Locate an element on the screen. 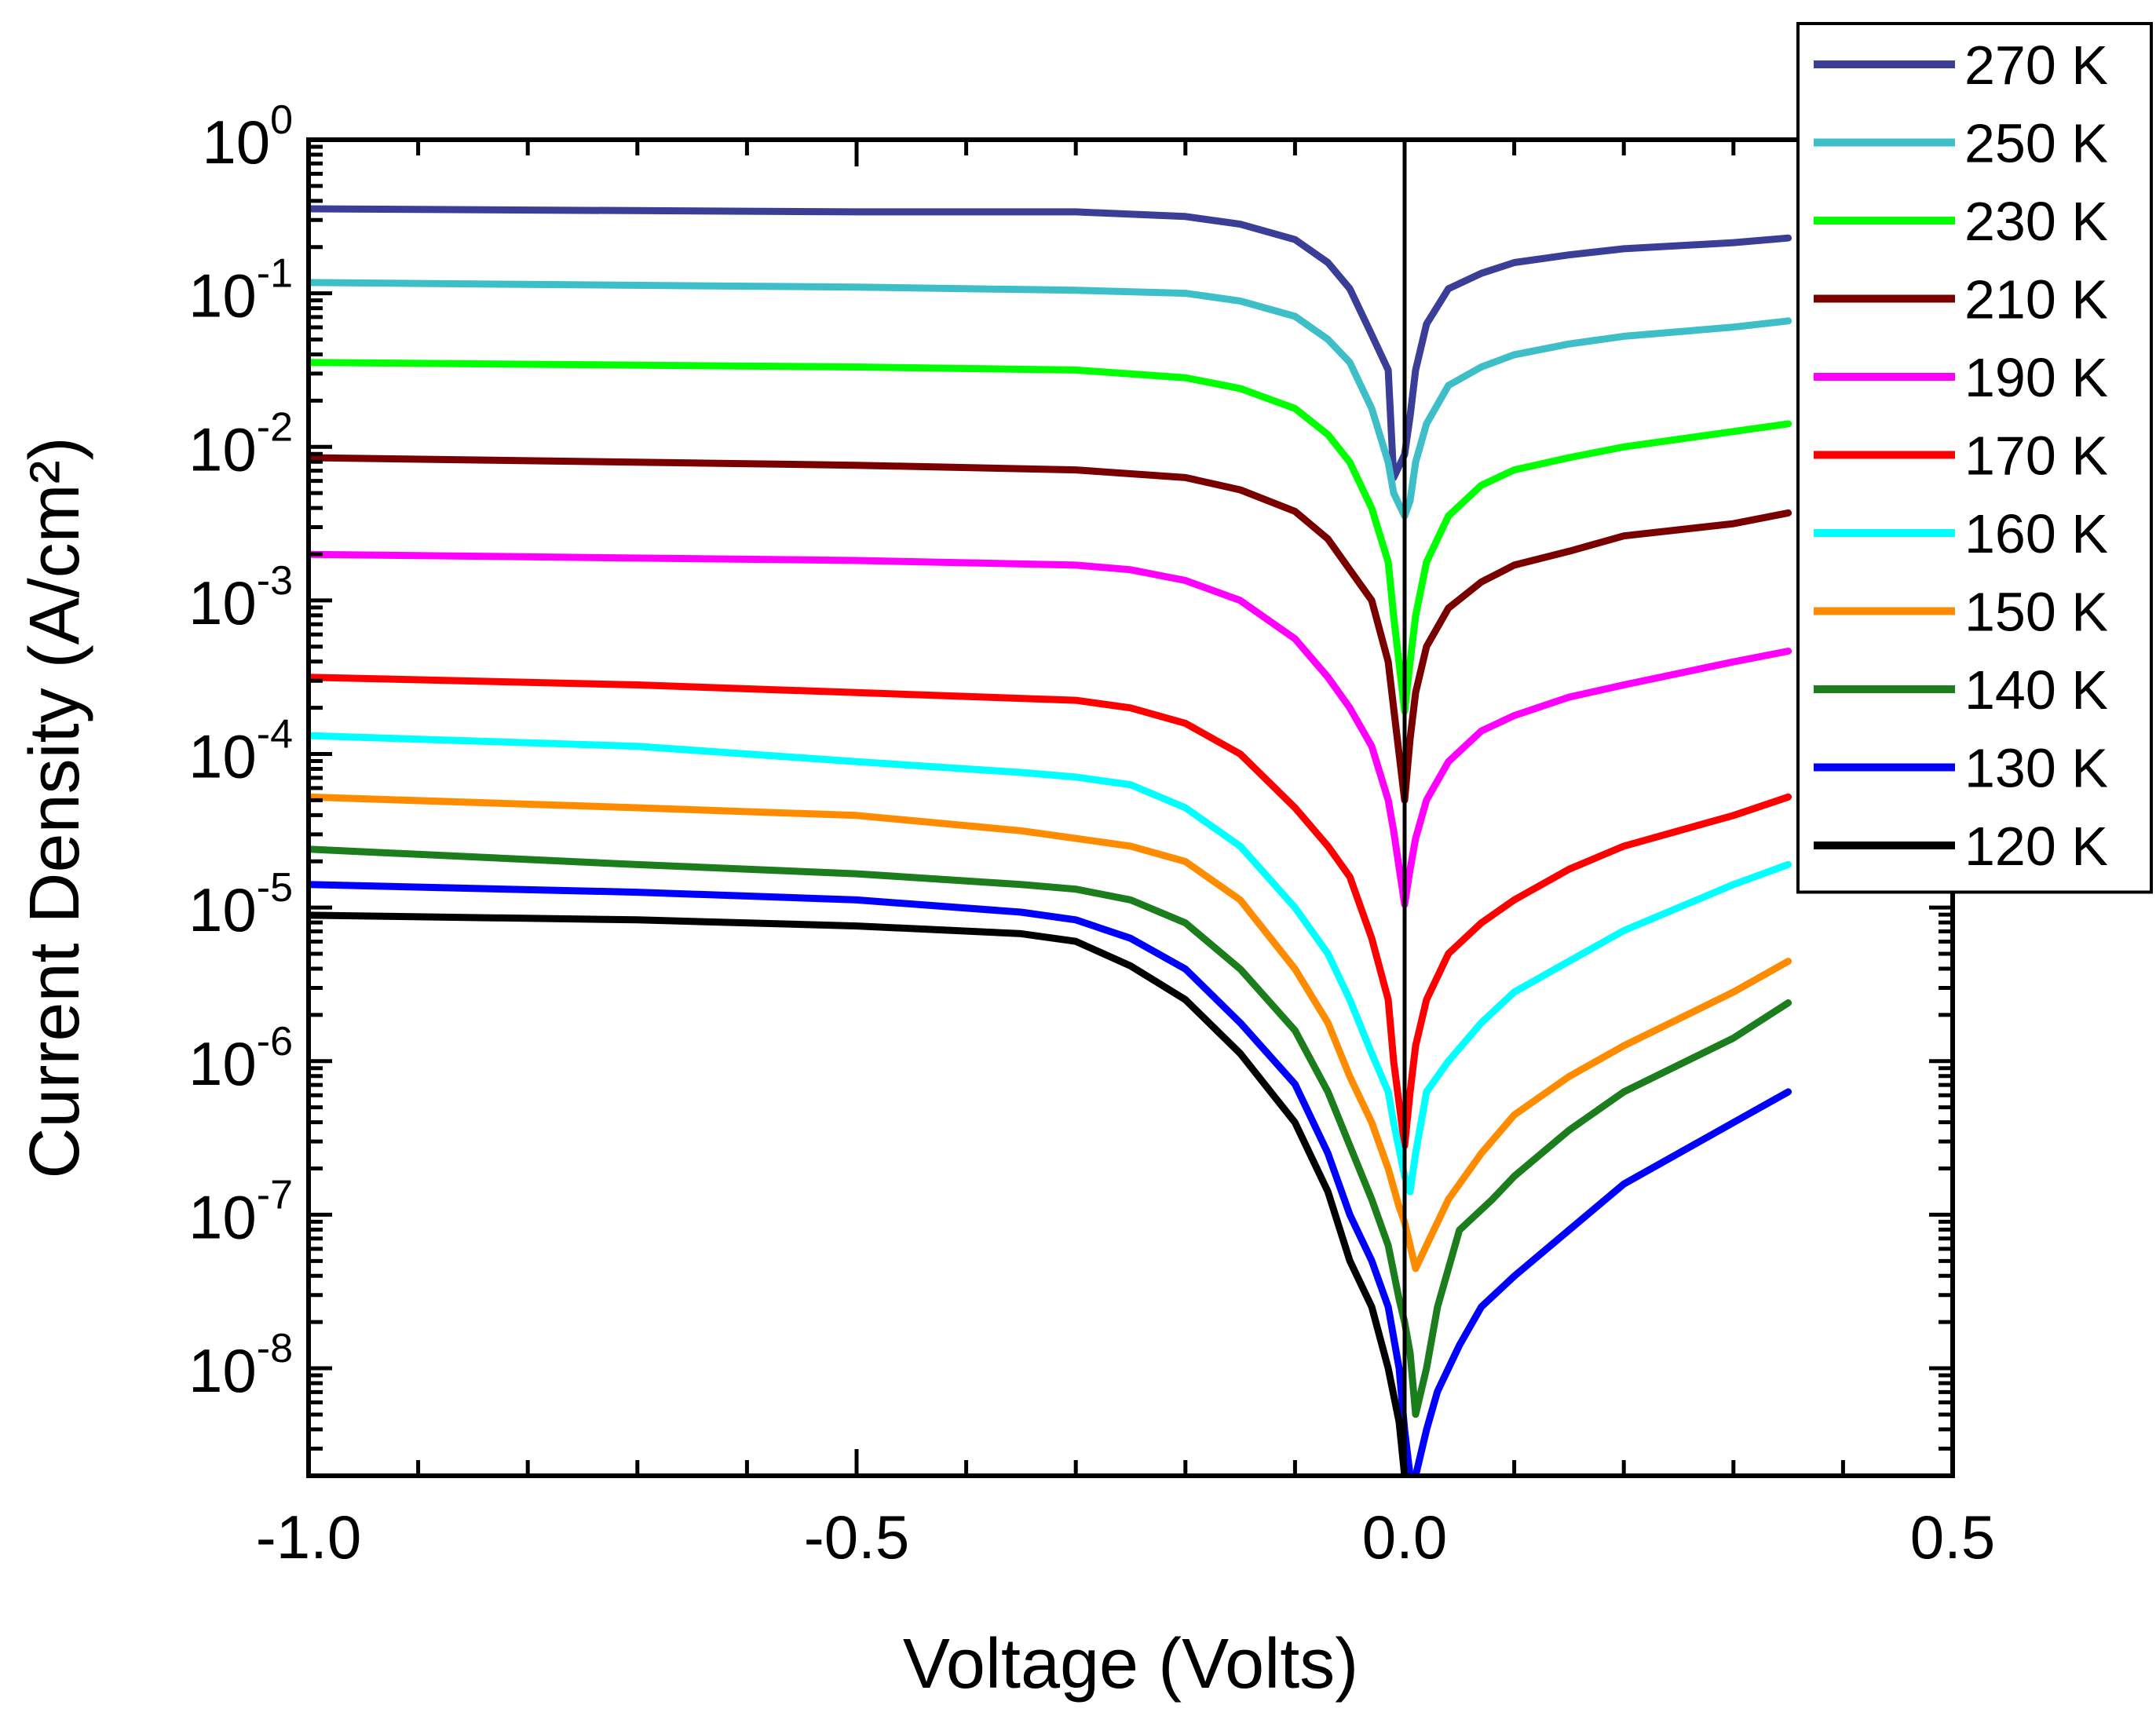 This screenshot has width=2156, height=1716. series-line-250k is located at coordinates (1050, 399).